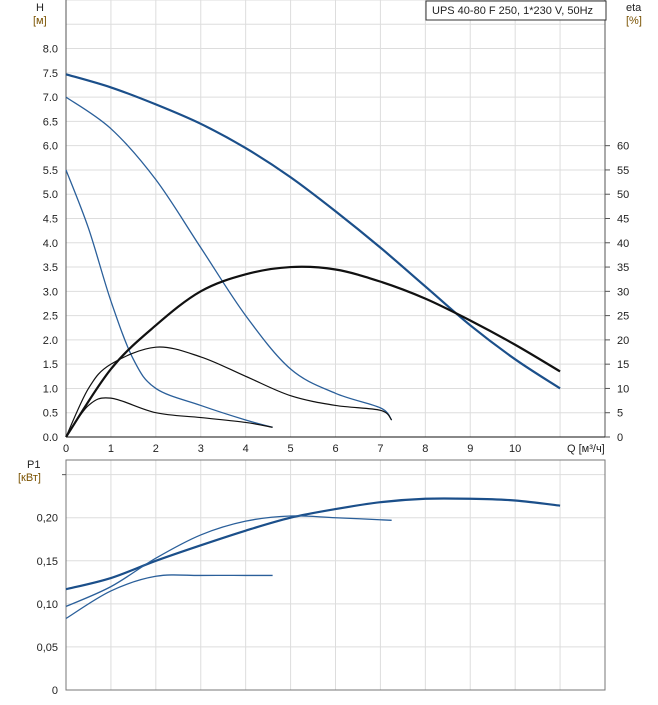  Describe the element at coordinates (623, 317) in the screenshot. I see `eta-tick-label: 25` at that location.